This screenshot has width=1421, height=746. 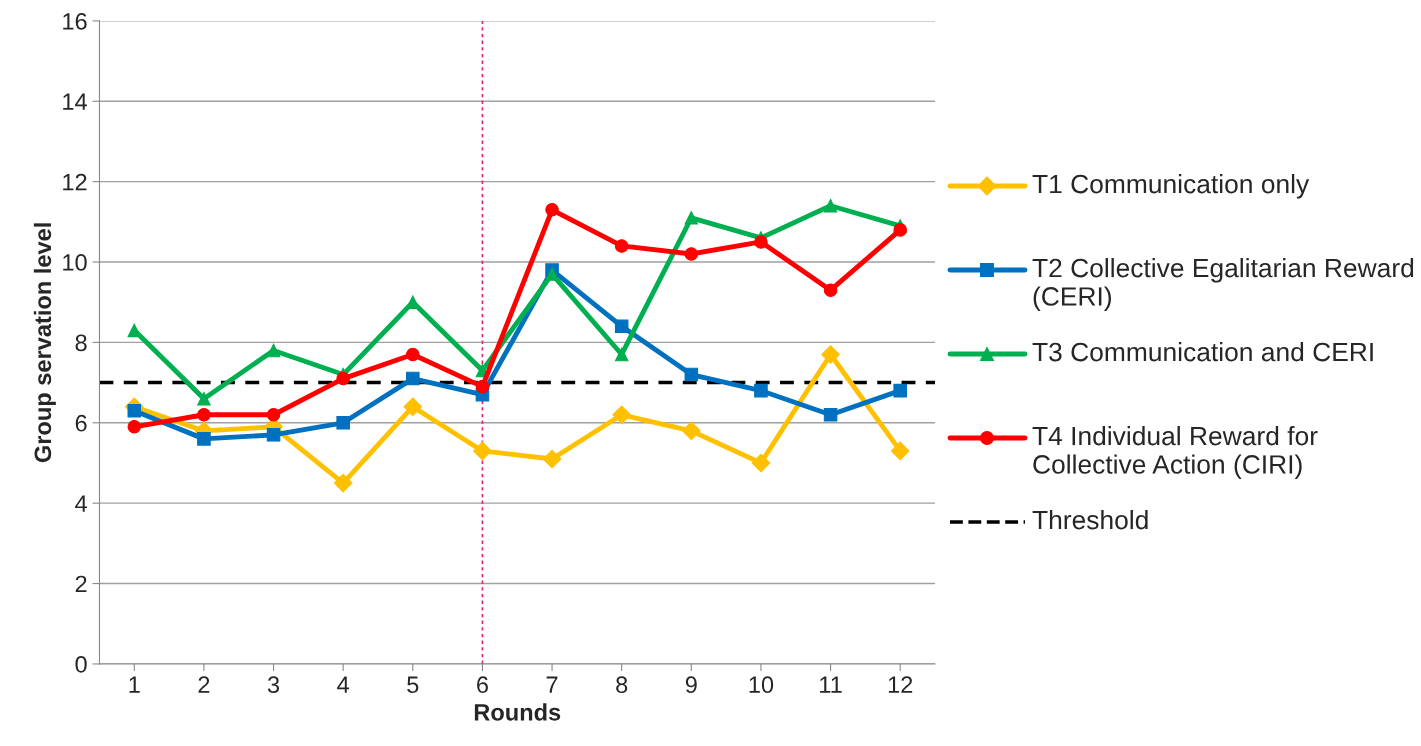 I want to click on legend-label: T1 Communication only, so click(x=1171, y=186).